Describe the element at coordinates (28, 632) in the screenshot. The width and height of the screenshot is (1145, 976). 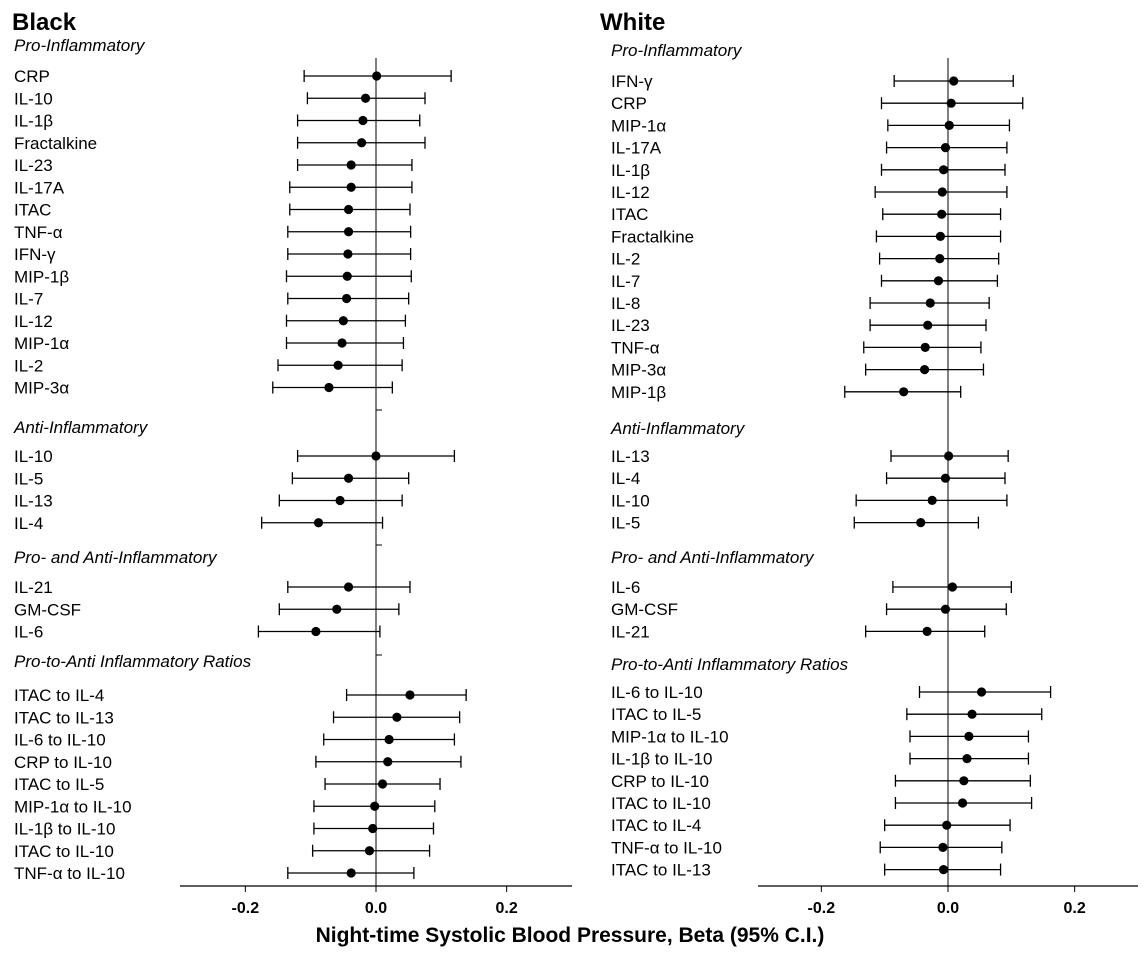
I see `row-label: IL-6` at that location.